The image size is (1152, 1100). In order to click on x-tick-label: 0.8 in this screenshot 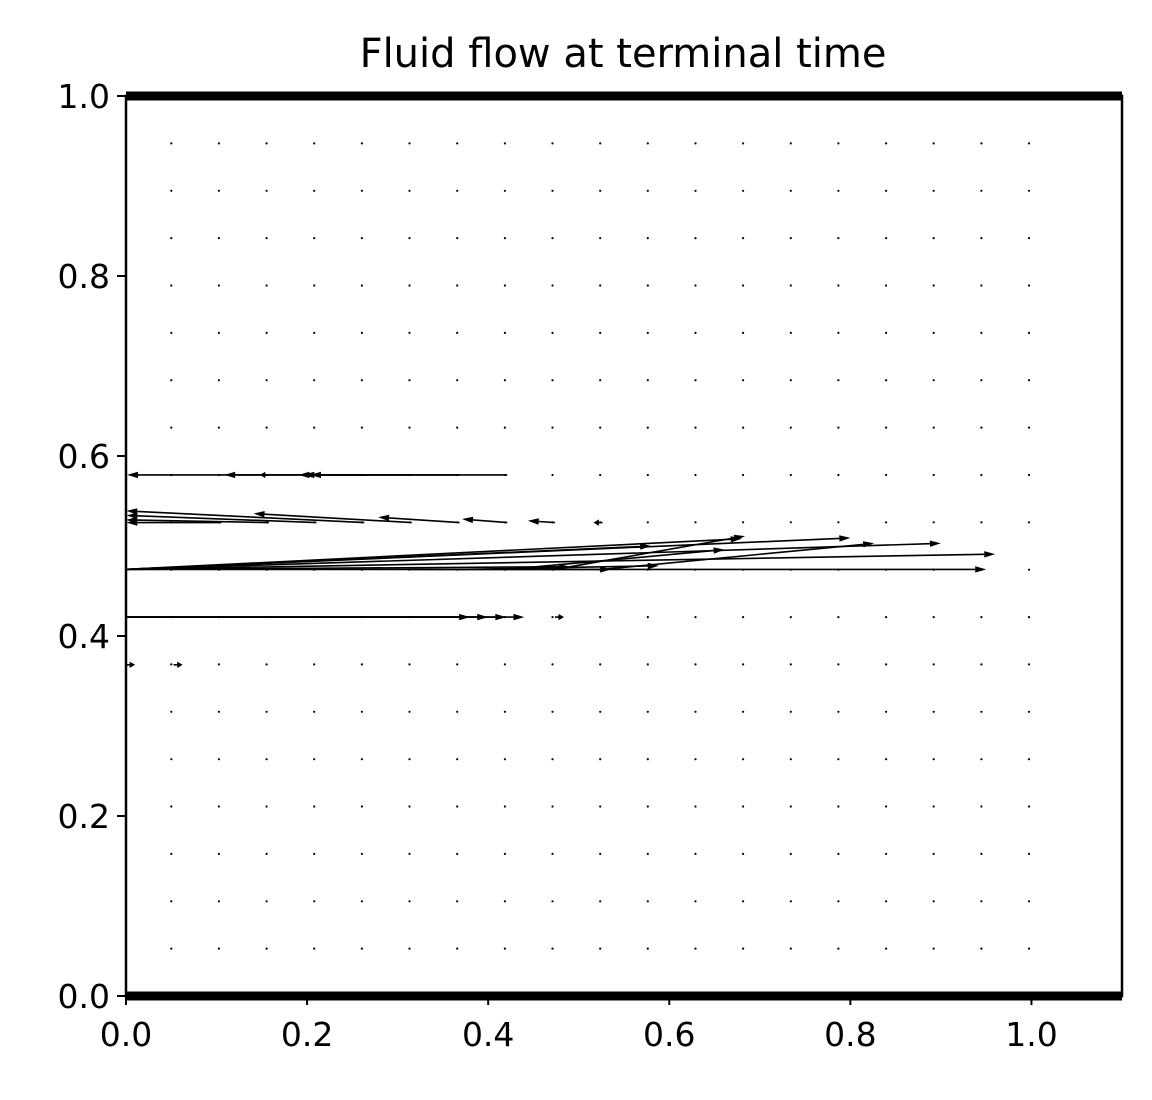, I will do `click(850, 1034)`.